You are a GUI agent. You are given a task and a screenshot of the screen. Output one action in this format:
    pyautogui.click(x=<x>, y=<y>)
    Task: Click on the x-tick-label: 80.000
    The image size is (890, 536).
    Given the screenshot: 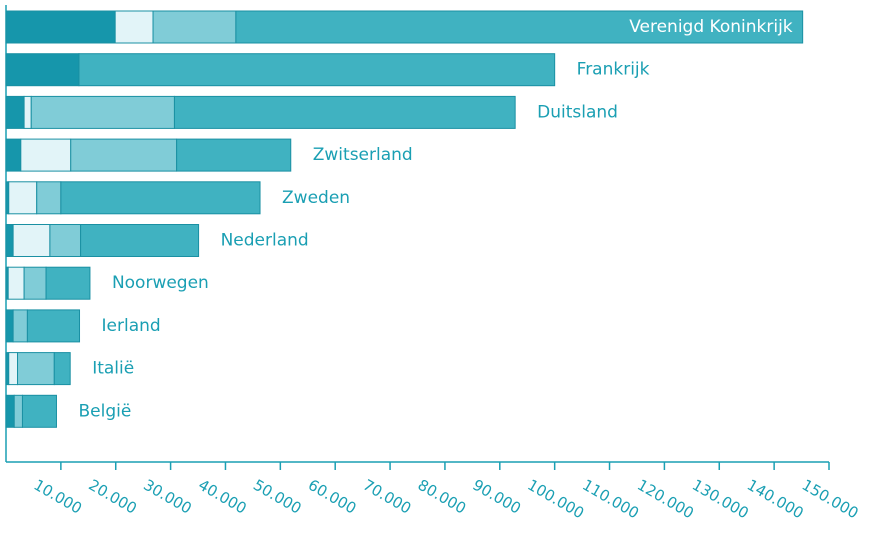 What is the action you would take?
    pyautogui.click(x=442, y=497)
    